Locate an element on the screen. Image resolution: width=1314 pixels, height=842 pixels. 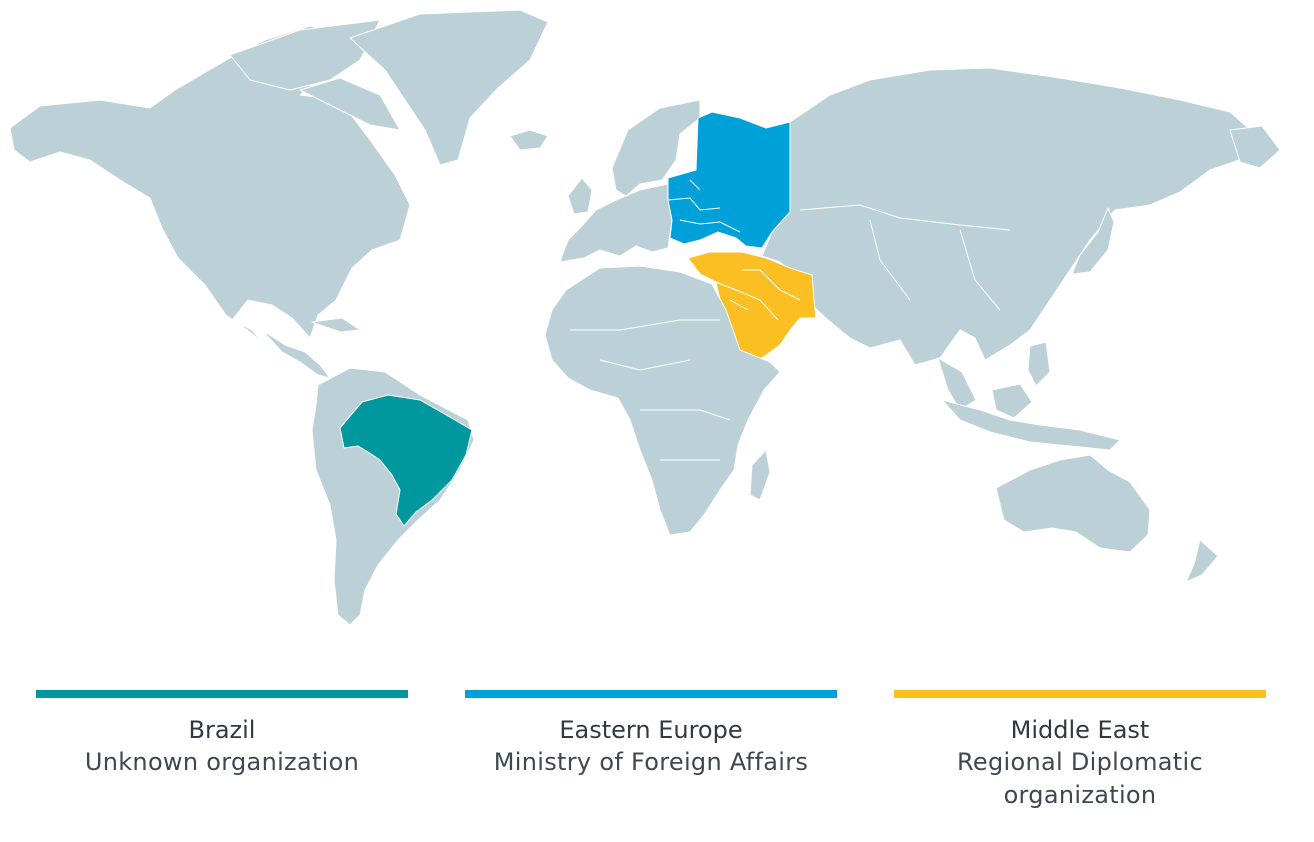
australia is located at coordinates (1073, 503).